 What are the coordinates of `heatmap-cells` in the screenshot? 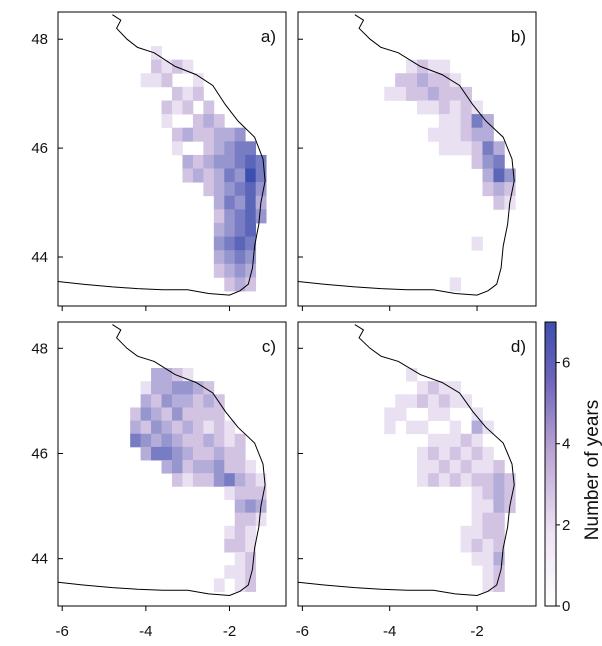 It's located at (203, 169).